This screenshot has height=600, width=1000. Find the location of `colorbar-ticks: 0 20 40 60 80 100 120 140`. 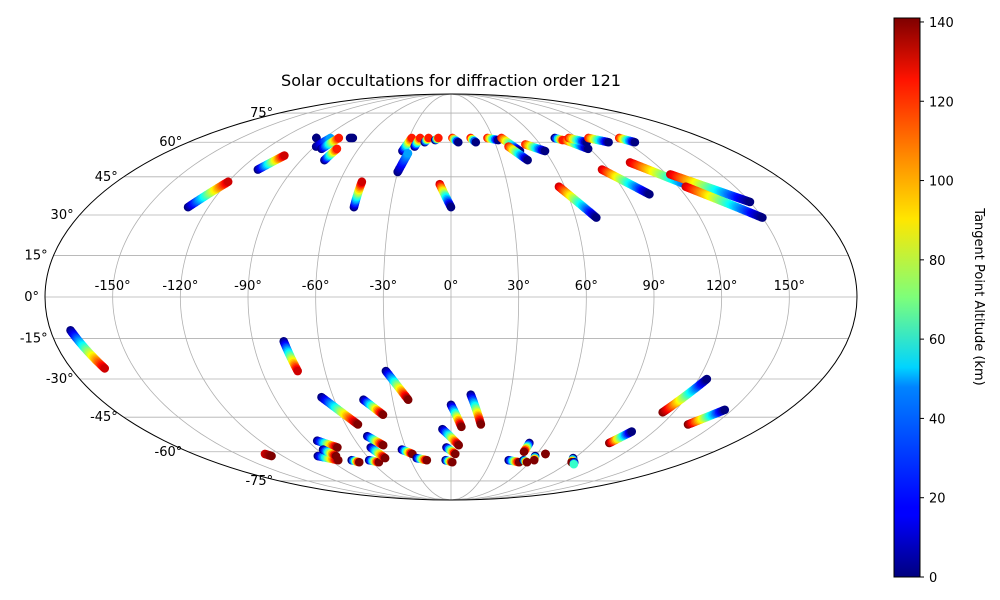

colorbar-ticks: 0 20 40 60 80 100 120 140 is located at coordinates (937, 301).